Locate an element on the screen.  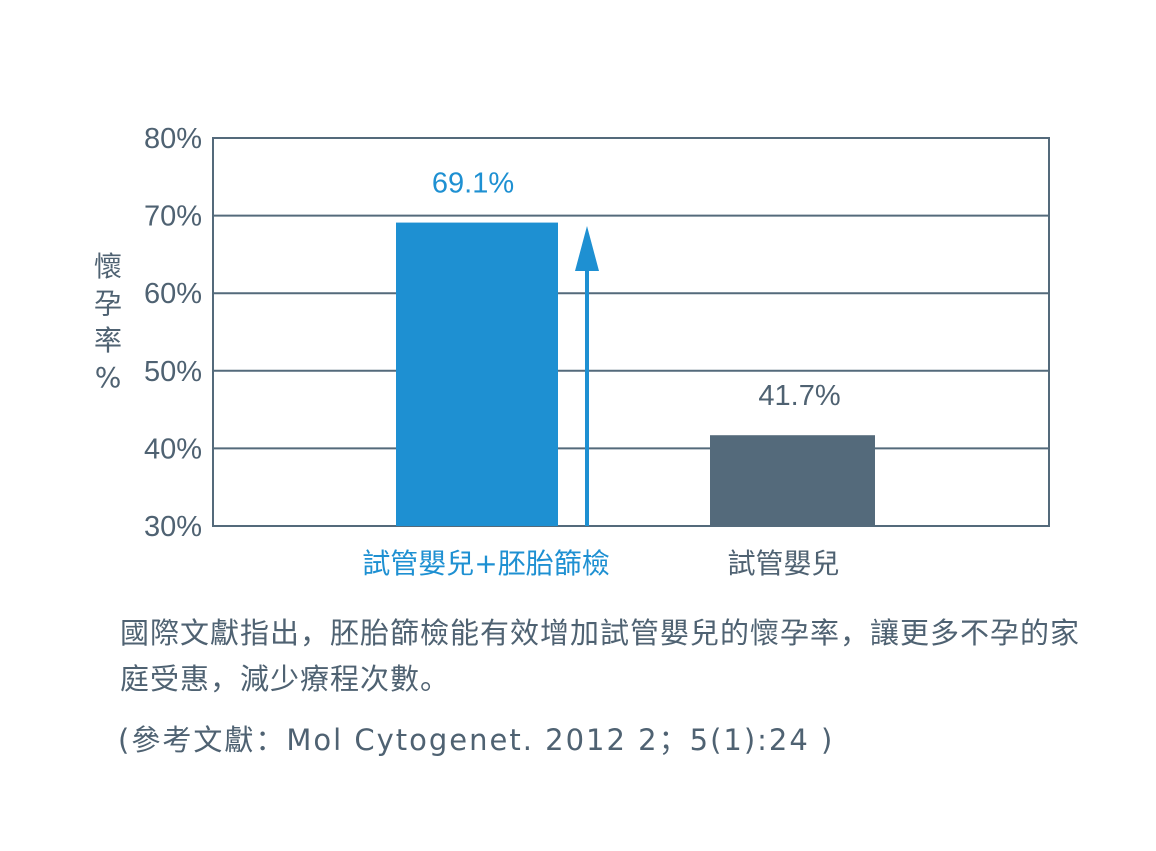
x-axis-categories: 試管嬰兒+胚胎篩檢 試管嬰兒 is located at coordinates (600, 563).